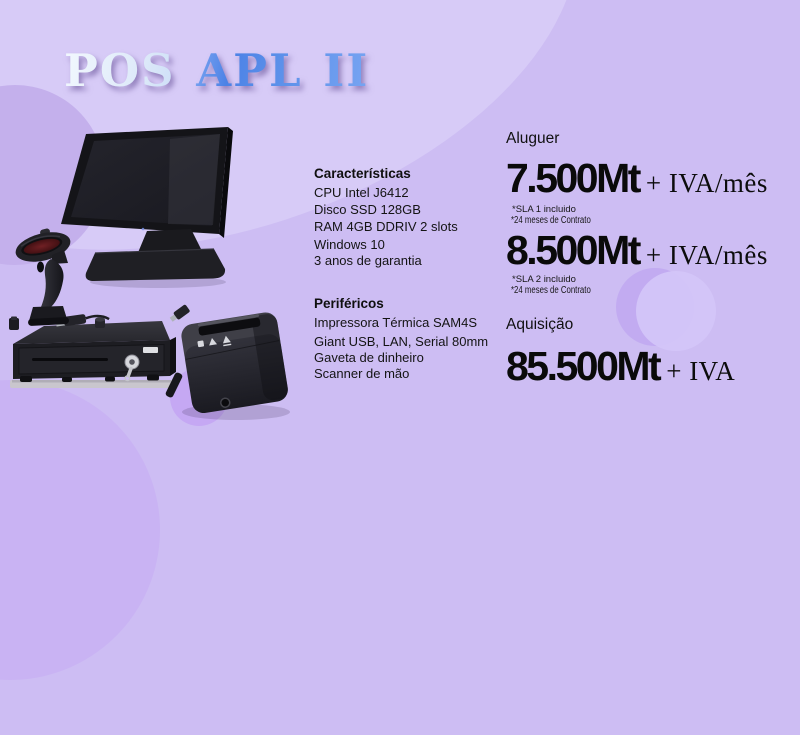 The width and height of the screenshot is (800, 735). I want to click on rental-offer-1-note-sla: *SLA 1 incluido, so click(544, 209).